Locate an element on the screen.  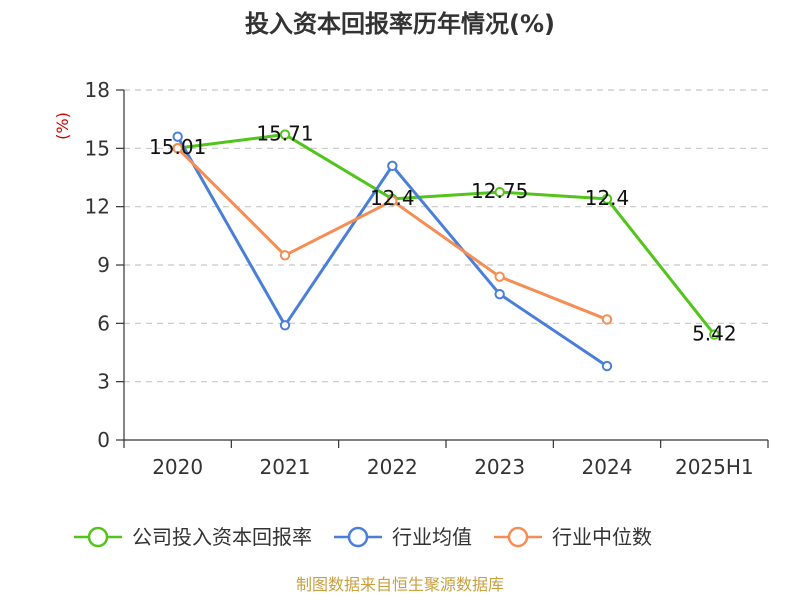
x-tick-label-5: 2025H1 is located at coordinates (714, 467).